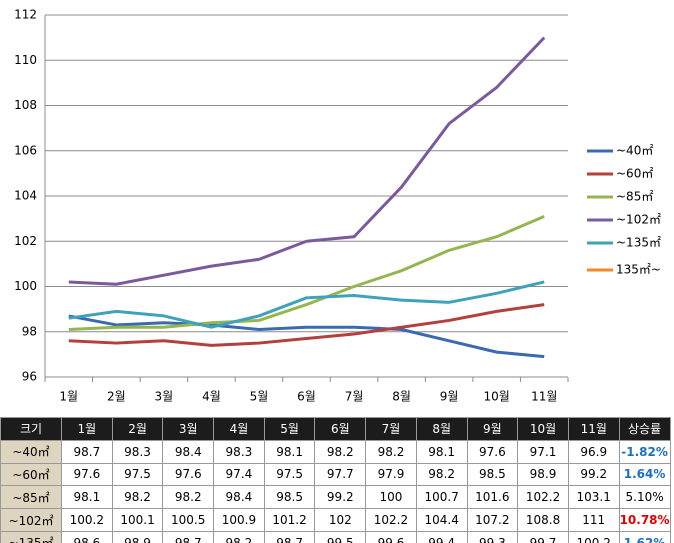 The image size is (674, 543). What do you see at coordinates (644, 429) in the screenshot?
I see `table-cell: 상승률` at bounding box center [644, 429].